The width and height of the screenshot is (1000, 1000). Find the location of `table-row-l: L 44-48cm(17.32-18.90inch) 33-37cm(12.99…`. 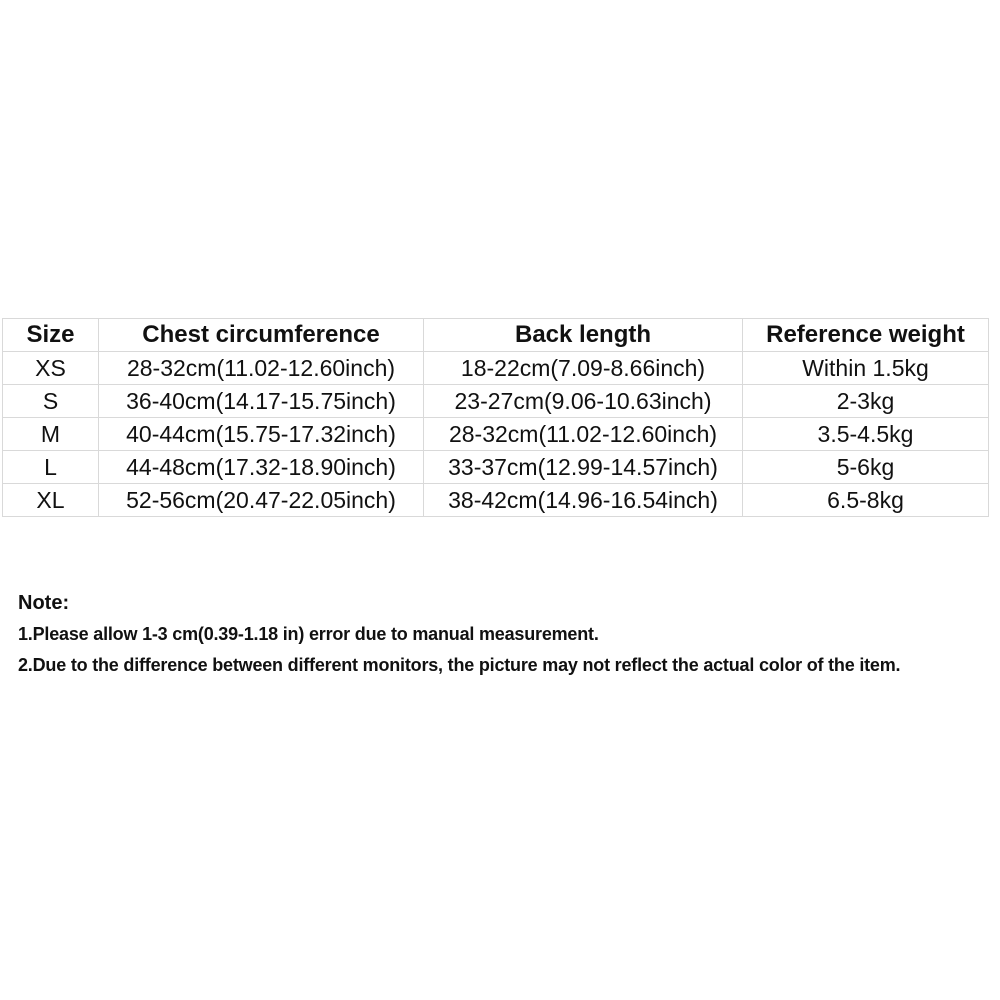

table-row-l: L 44-48cm(17.32-18.90inch) 33-37cm(12.99… is located at coordinates (495, 467).